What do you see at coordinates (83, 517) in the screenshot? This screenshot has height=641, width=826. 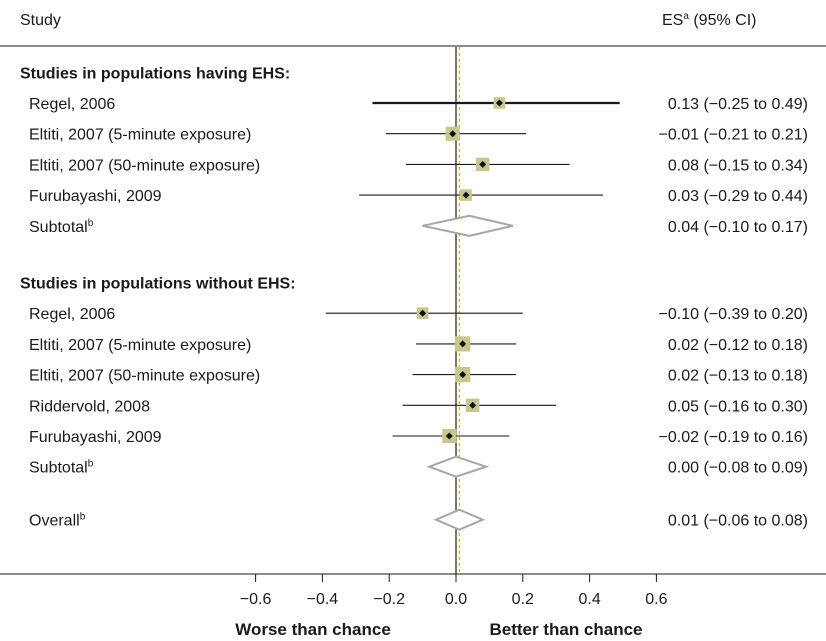 I see `overall-label-superscript: b` at bounding box center [83, 517].